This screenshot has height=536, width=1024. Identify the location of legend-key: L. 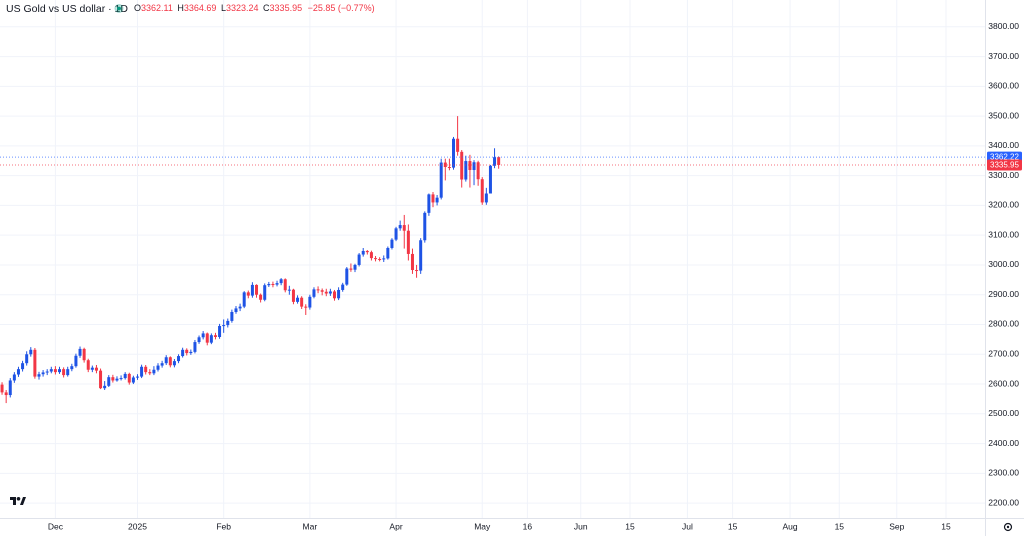
(223, 8).